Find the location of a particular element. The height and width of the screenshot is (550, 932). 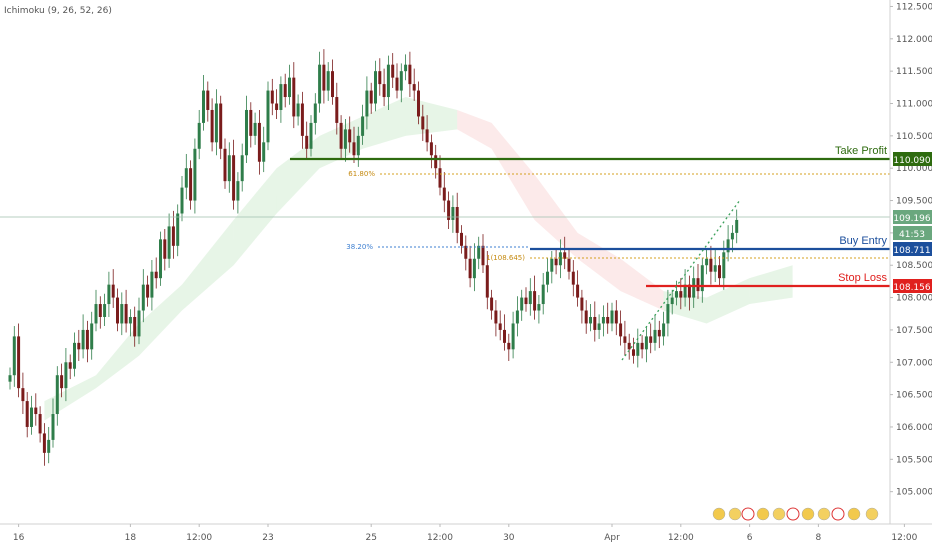

take-profit-price-tag is located at coordinates (912, 159).